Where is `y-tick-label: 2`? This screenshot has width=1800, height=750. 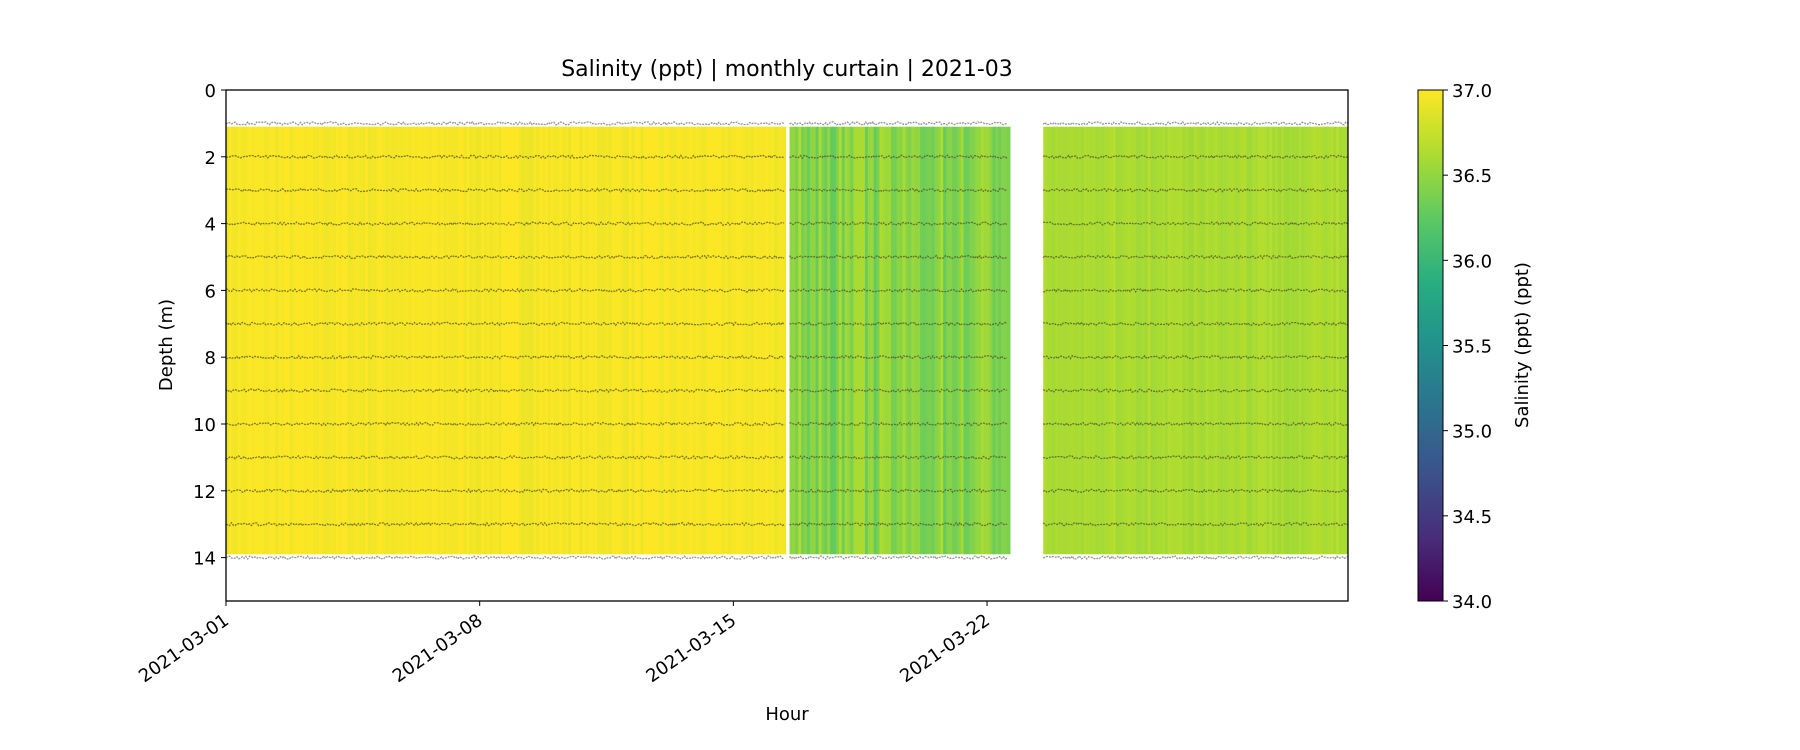 y-tick-label: 2 is located at coordinates (210, 158).